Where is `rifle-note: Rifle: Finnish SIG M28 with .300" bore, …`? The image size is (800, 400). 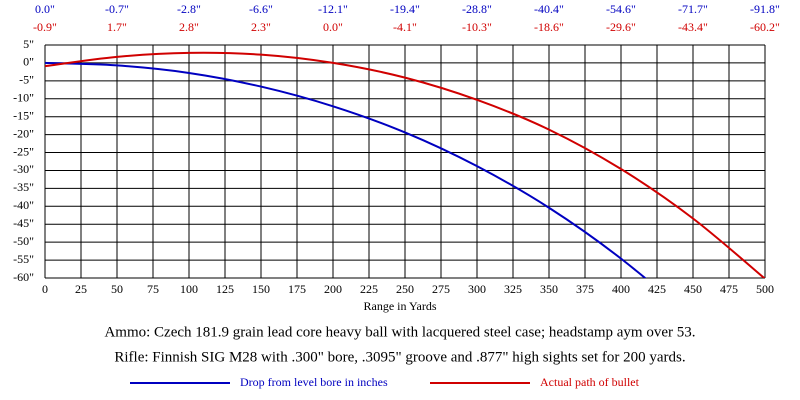 rifle-note: Rifle: Finnish SIG M28 with .300" bore, … is located at coordinates (399, 357).